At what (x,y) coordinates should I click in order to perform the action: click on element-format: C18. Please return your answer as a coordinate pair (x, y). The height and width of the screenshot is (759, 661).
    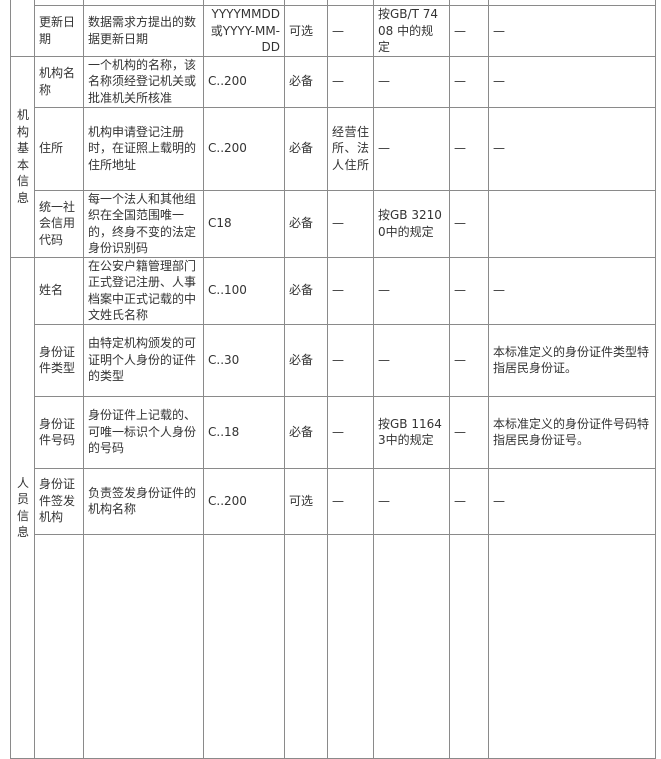
    Looking at the image, I should click on (244, 223).